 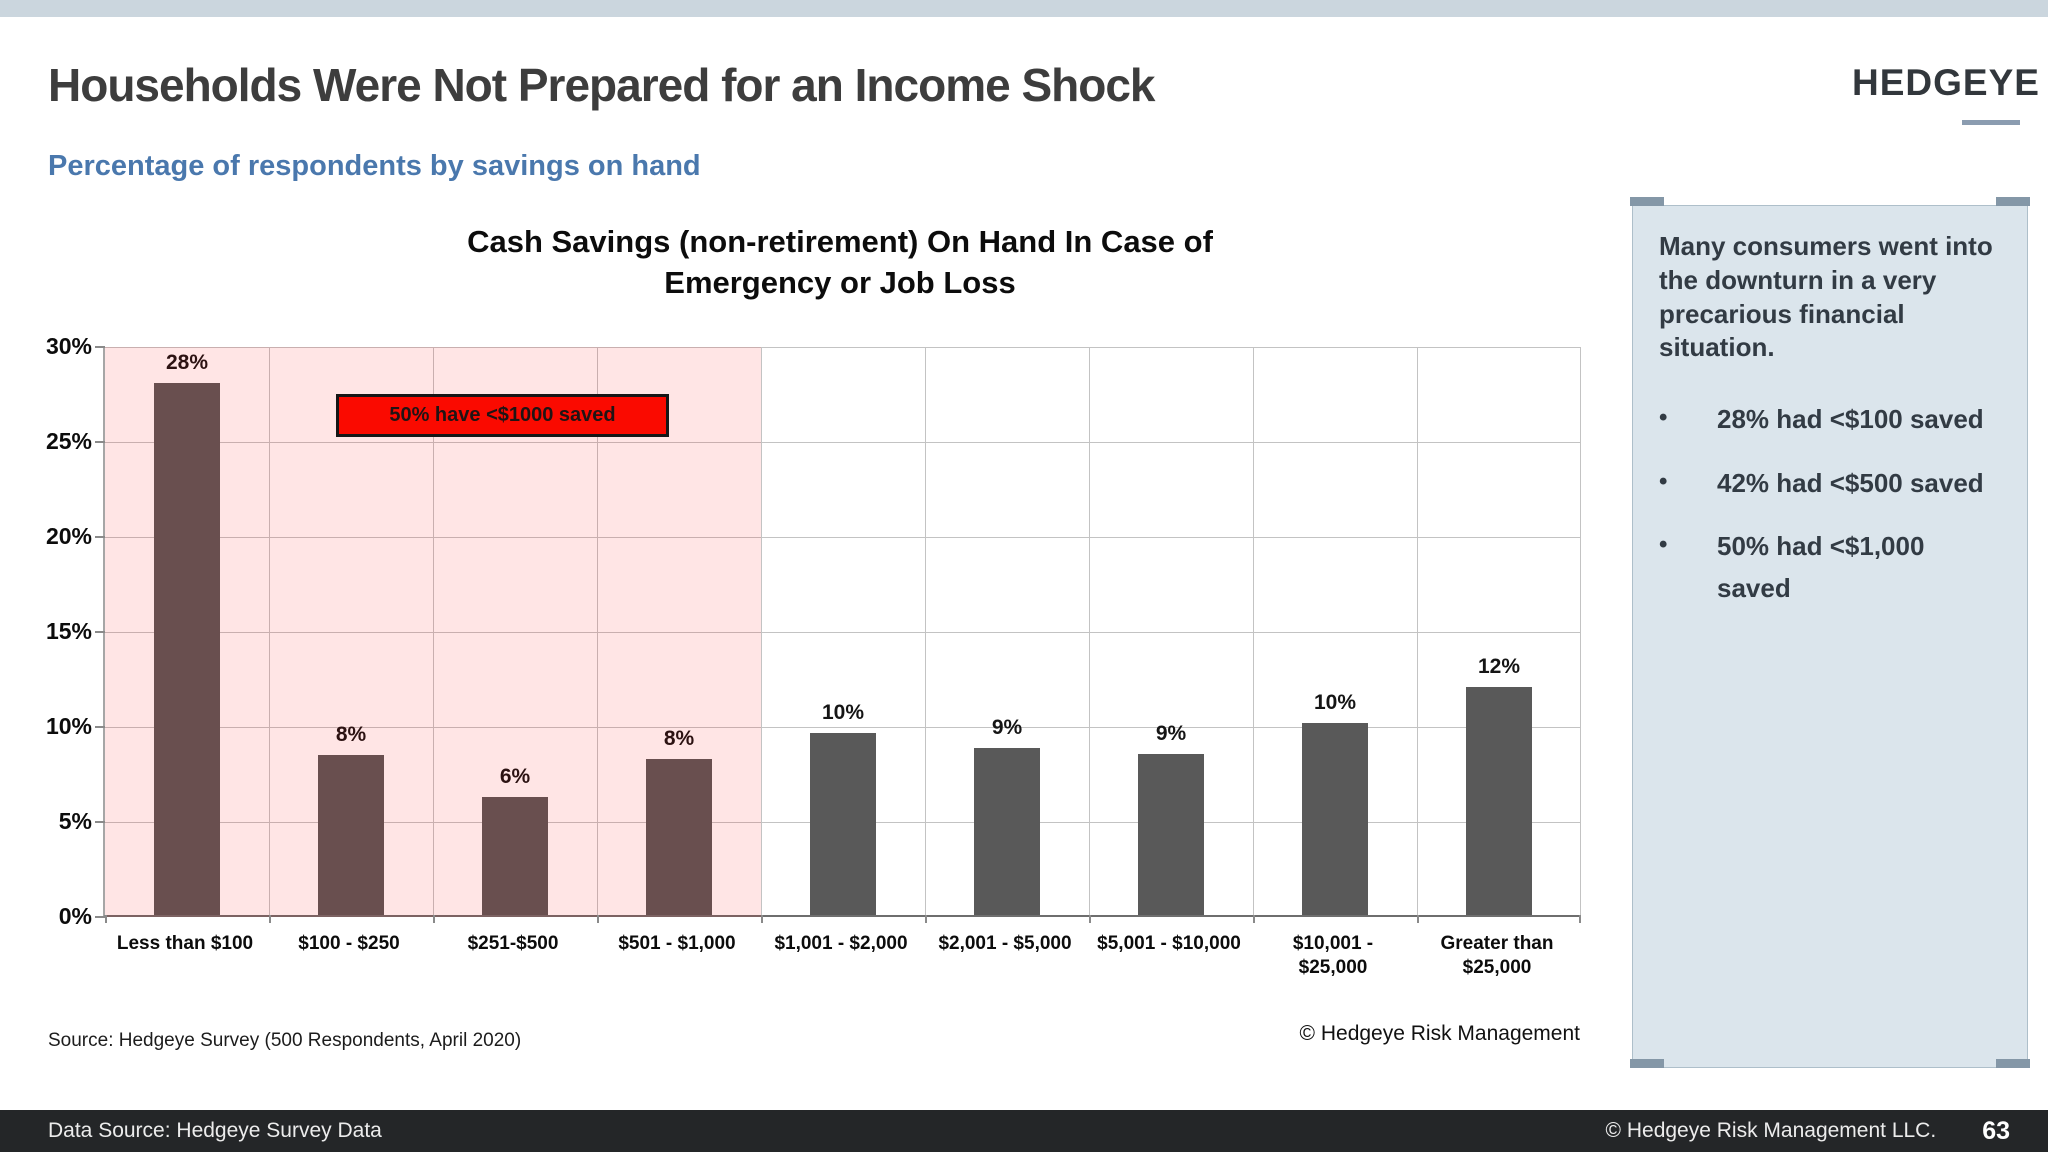 I want to click on x-axis-category-label: $10,001 - $25,000, so click(x=1333, y=955).